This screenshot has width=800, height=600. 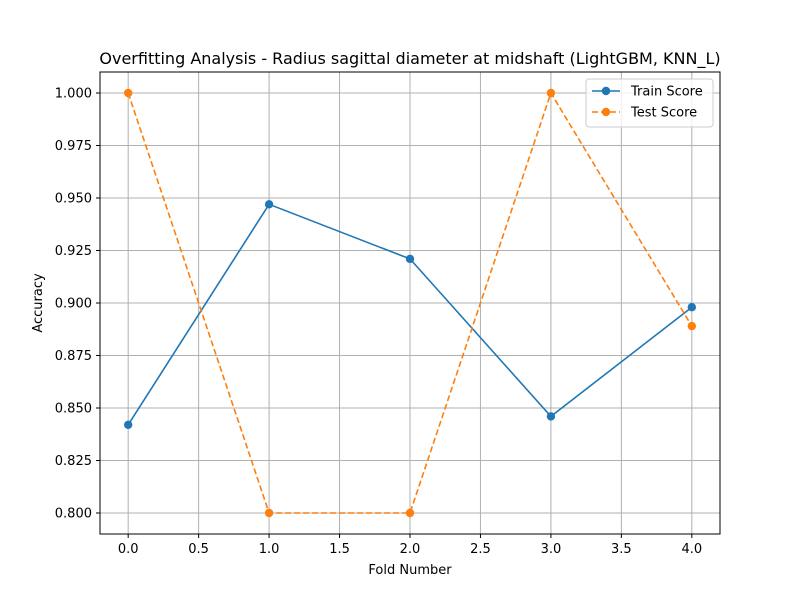 What do you see at coordinates (666, 92) in the screenshot?
I see `legend-label-train-score: Train Score` at bounding box center [666, 92].